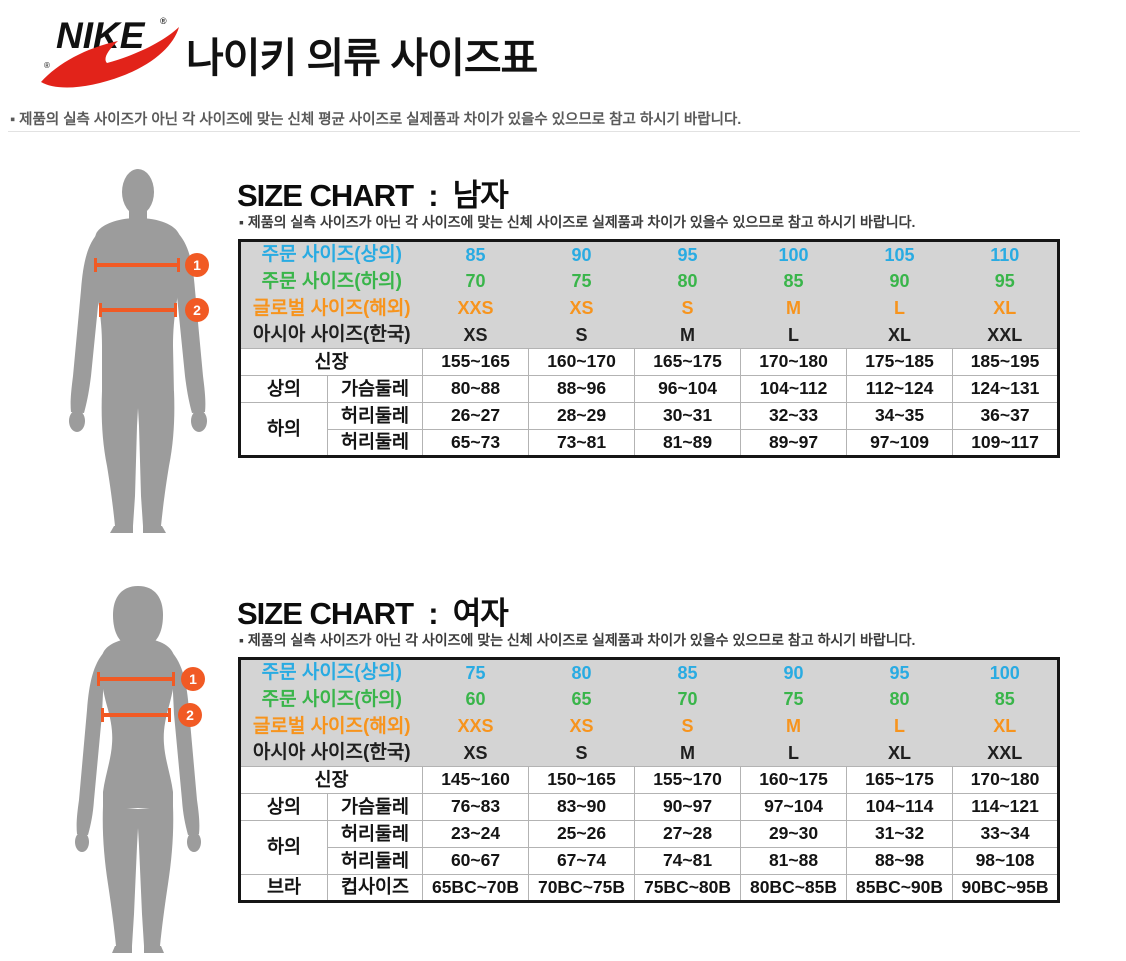 Image resolution: width=1126 pixels, height=961 pixels. I want to click on size-table-body-row: 하의 허리둘레 23~24 25~26 27~28 29~30 31~32 33~34, so click(649, 847).